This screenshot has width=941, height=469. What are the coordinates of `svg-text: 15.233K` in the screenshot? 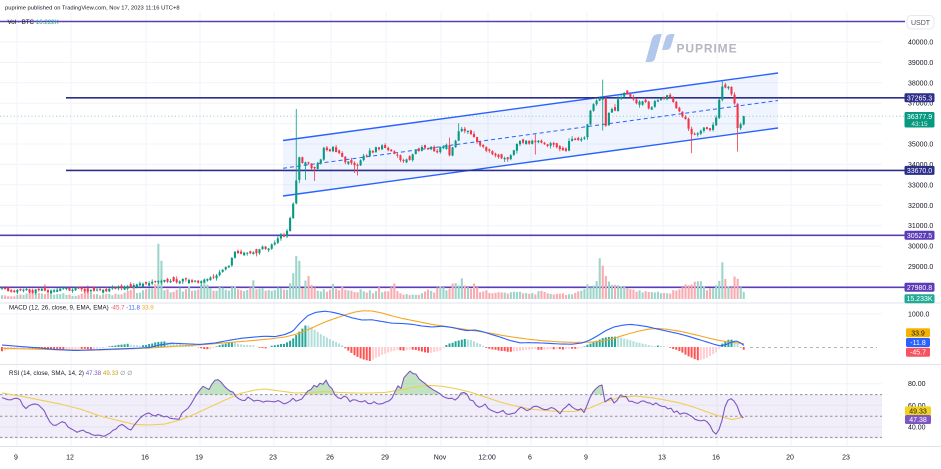 It's located at (919, 299).